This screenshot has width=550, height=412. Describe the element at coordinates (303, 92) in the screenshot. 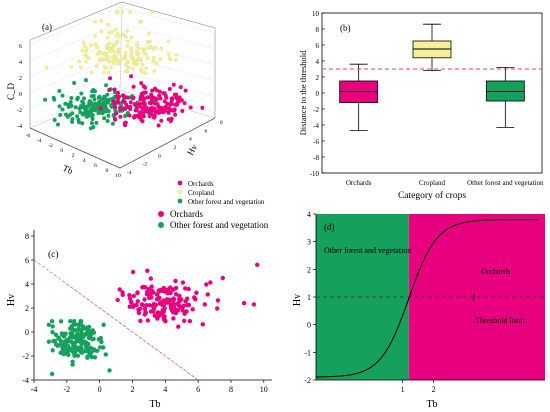

I see `y-axis-label-b: Distance to the threshold` at that location.